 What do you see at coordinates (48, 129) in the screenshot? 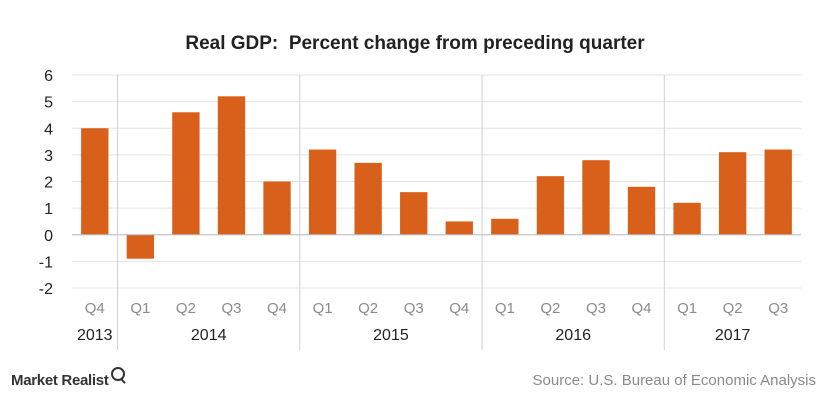
I see `y-tick-label: 4` at bounding box center [48, 129].